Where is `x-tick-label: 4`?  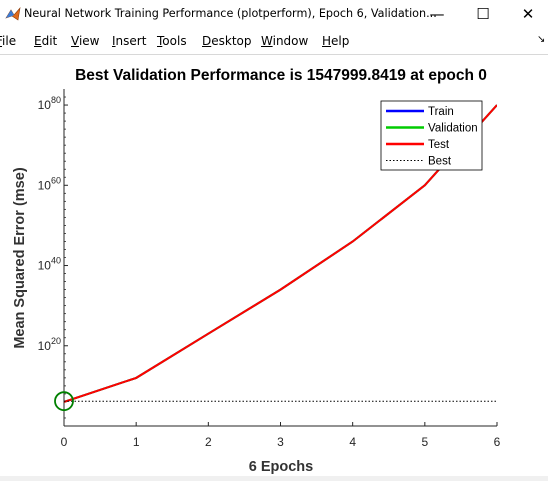 x-tick-label: 4 is located at coordinates (352, 442).